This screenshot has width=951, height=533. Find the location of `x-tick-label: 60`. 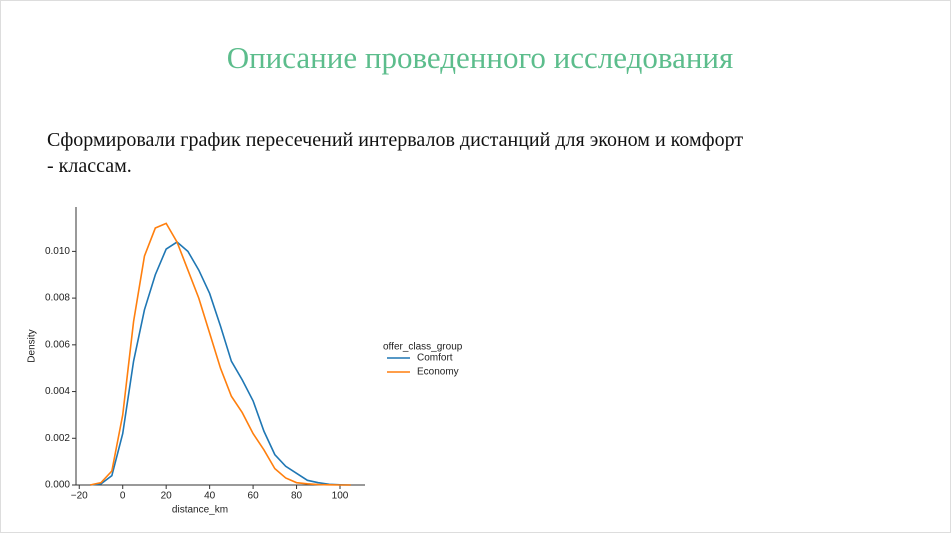

x-tick-label: 60 is located at coordinates (254, 496).